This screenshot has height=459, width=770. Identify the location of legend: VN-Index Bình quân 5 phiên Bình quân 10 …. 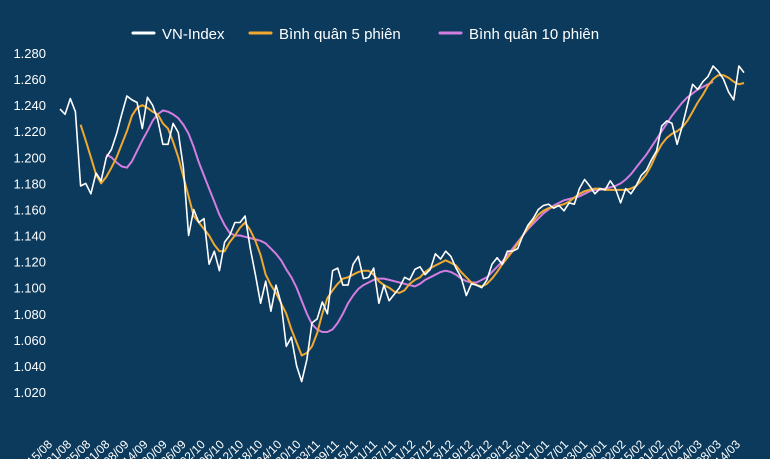
(365, 34).